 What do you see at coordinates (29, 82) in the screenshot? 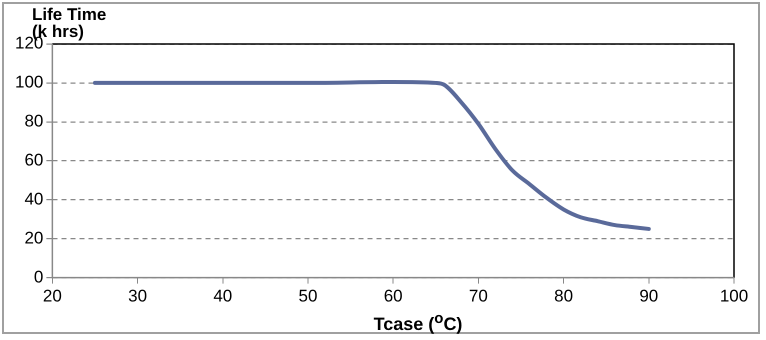
I see `y-tick-label: 100` at bounding box center [29, 82].